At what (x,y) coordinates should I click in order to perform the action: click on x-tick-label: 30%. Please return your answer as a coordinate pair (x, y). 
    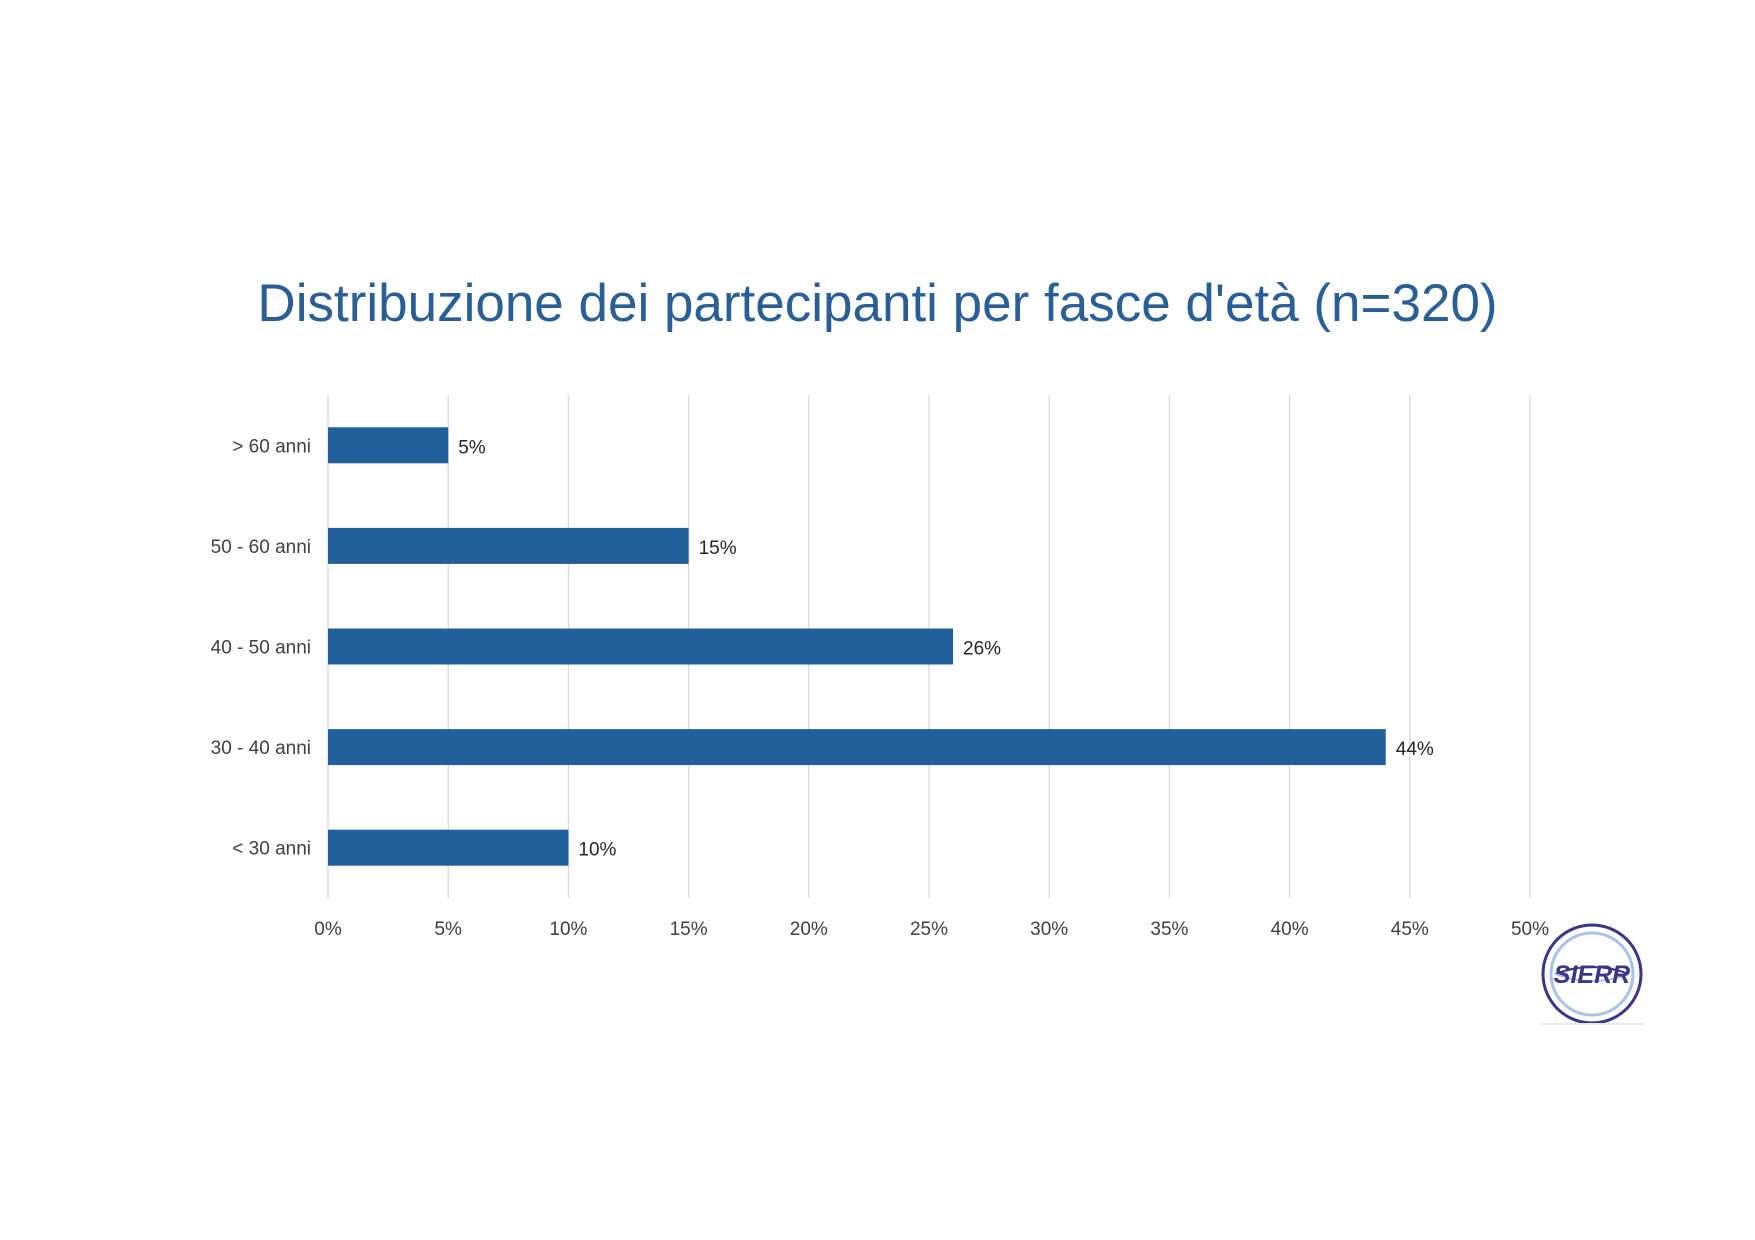
    Looking at the image, I should click on (1049, 929).